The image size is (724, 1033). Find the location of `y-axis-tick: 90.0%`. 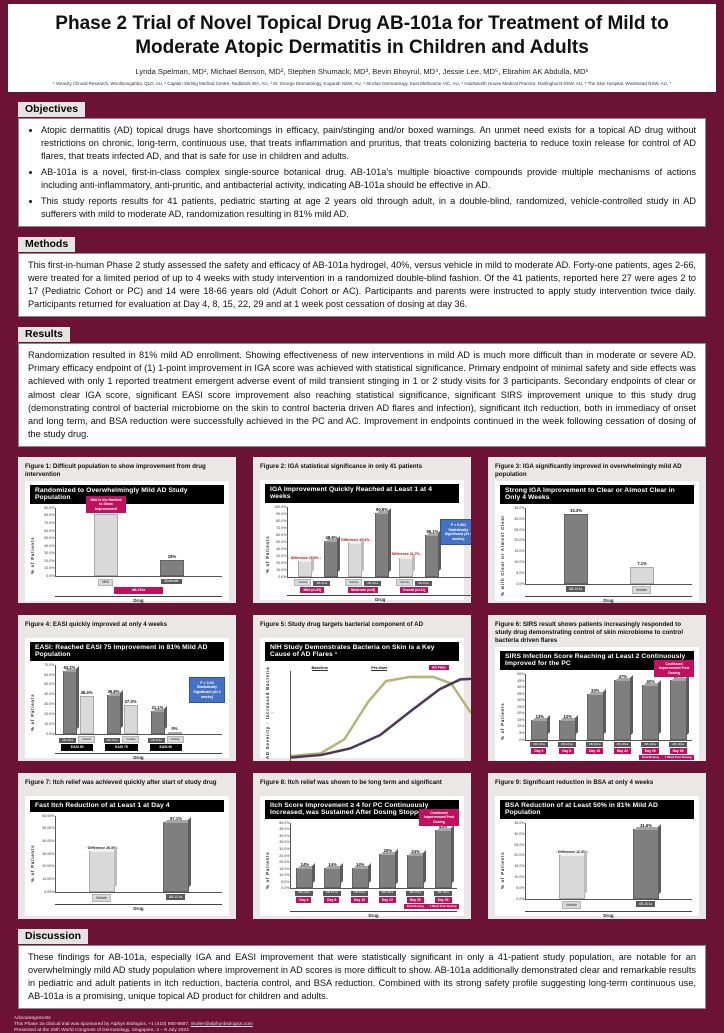

y-axis-tick: 90.0% is located at coordinates (49, 507).